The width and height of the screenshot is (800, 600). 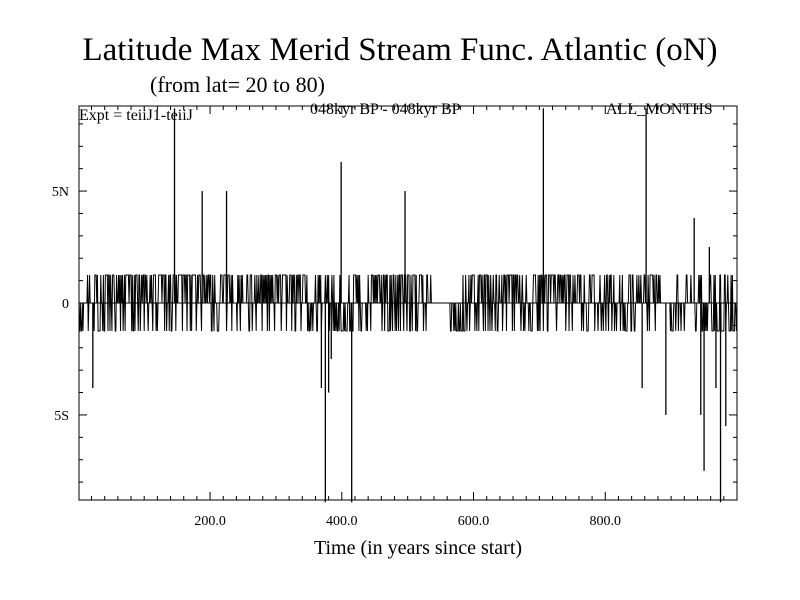 What do you see at coordinates (474, 521) in the screenshot?
I see `x-tick-label: 600.0` at bounding box center [474, 521].